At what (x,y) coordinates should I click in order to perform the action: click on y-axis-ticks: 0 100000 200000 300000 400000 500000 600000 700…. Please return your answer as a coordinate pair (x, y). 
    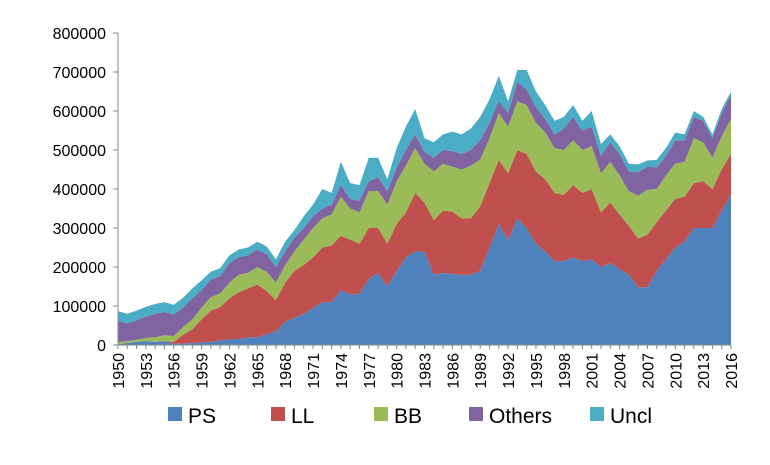
    Looking at the image, I should click on (85, 190).